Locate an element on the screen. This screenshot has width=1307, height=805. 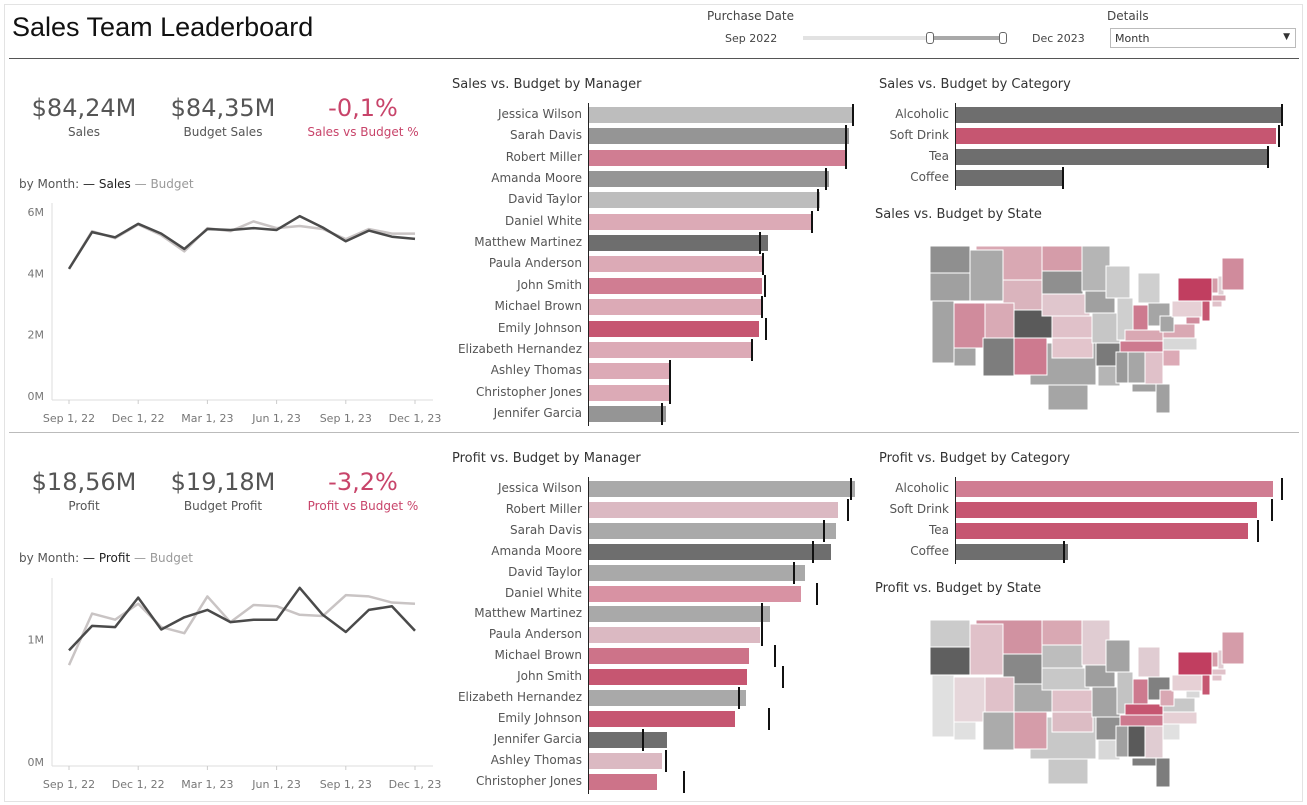
state-mi is located at coordinates (1149, 662).